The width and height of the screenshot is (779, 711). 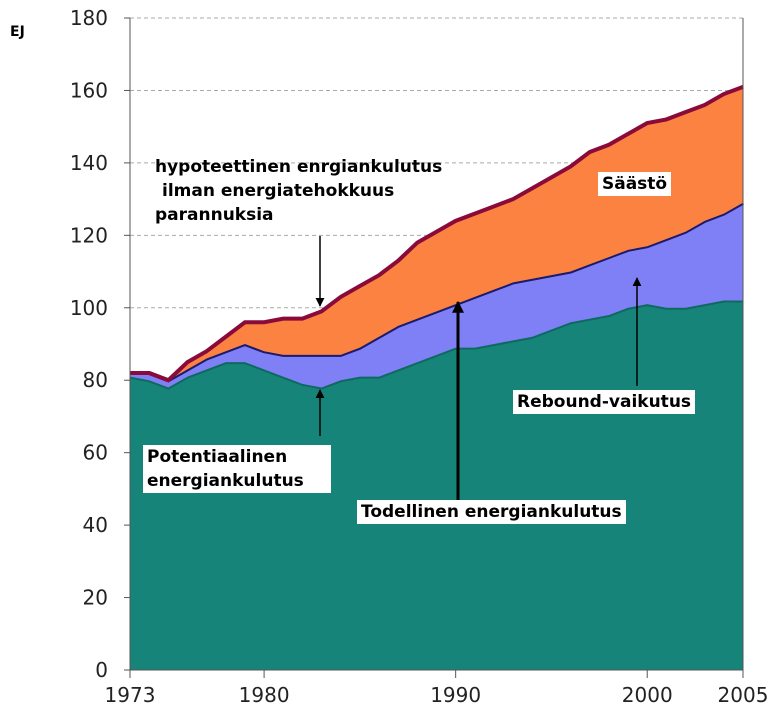 What do you see at coordinates (455, 695) in the screenshot?
I see `x-tick-label: 1990` at bounding box center [455, 695].